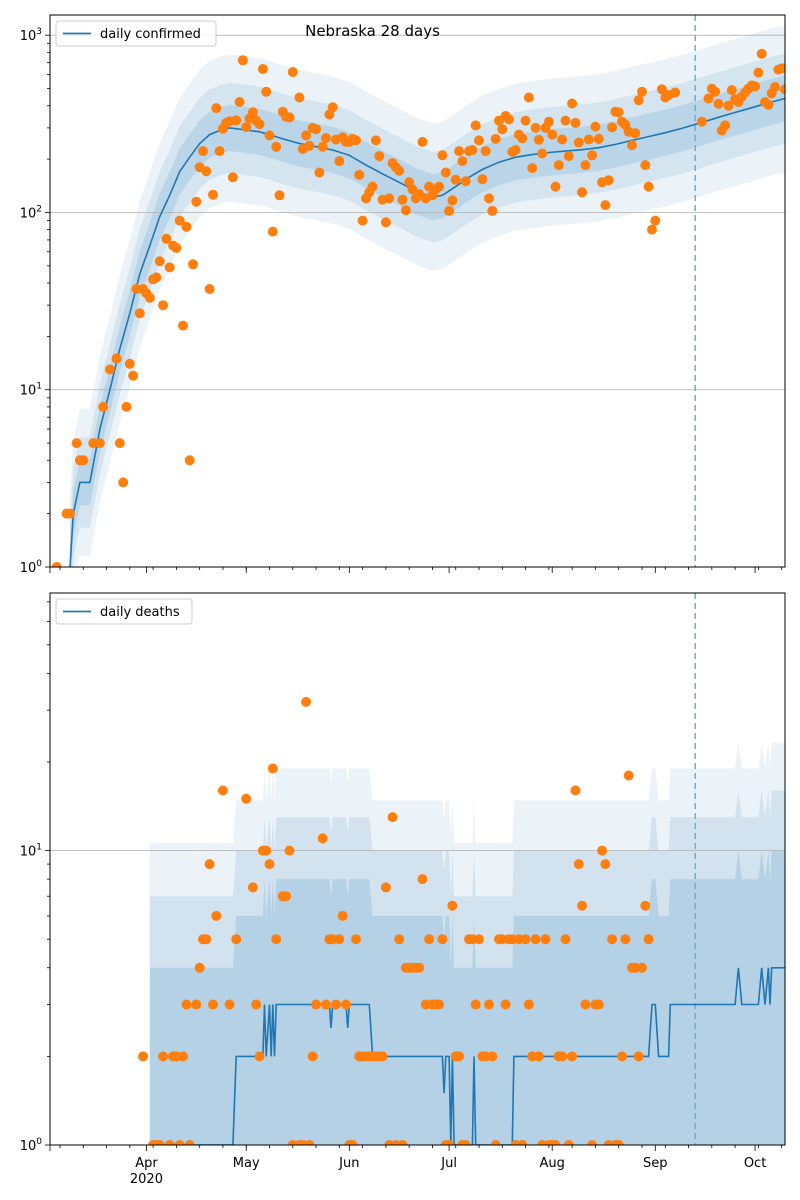 Image resolution: width=800 pixels, height=1200 pixels. What do you see at coordinates (150, 34) in the screenshot?
I see `legend-label: daily confirmed` at bounding box center [150, 34].